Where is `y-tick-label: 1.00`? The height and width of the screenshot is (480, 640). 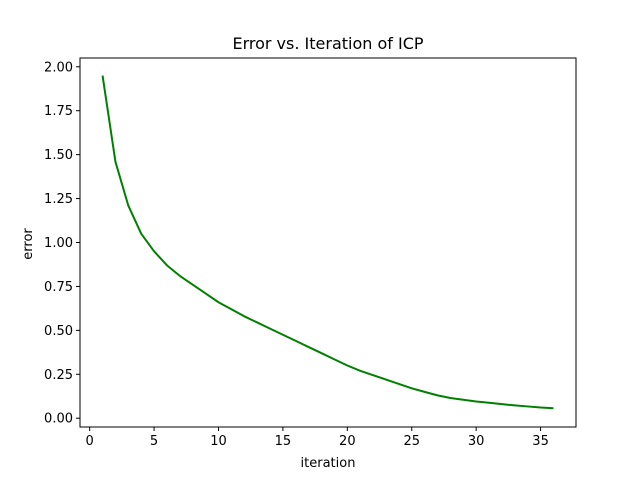 y-tick-label: 1.00 is located at coordinates (58, 243).